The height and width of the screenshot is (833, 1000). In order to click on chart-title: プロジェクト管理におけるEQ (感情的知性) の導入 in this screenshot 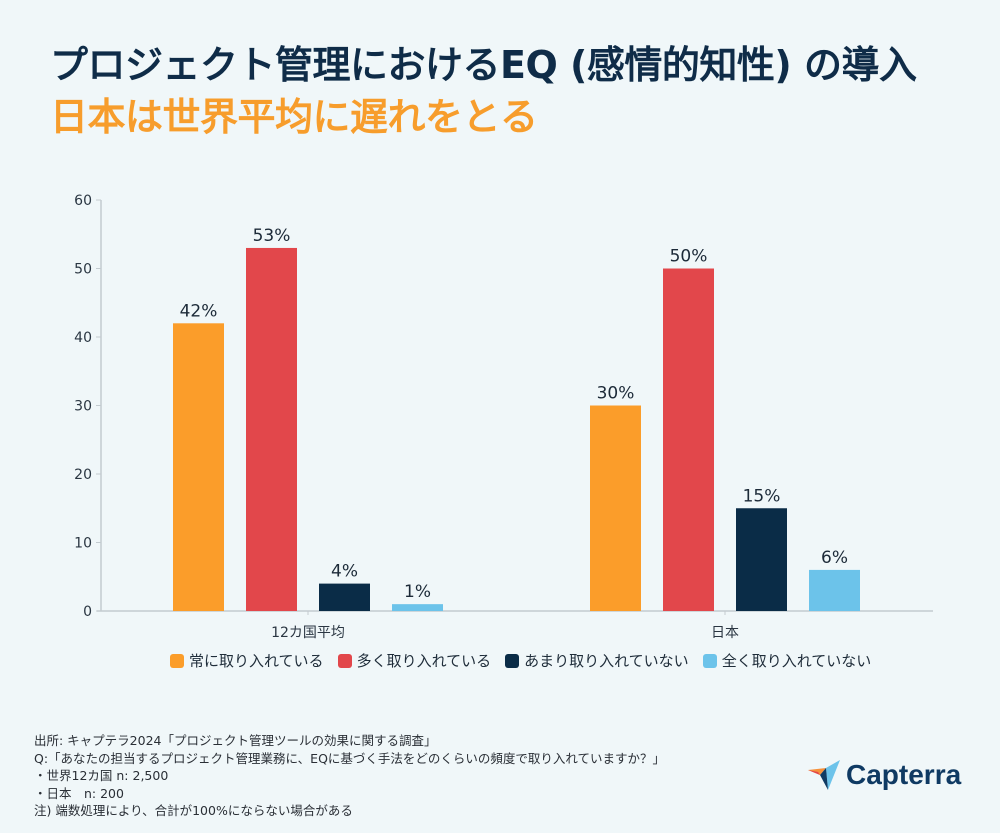, I will do `click(483, 65)`.